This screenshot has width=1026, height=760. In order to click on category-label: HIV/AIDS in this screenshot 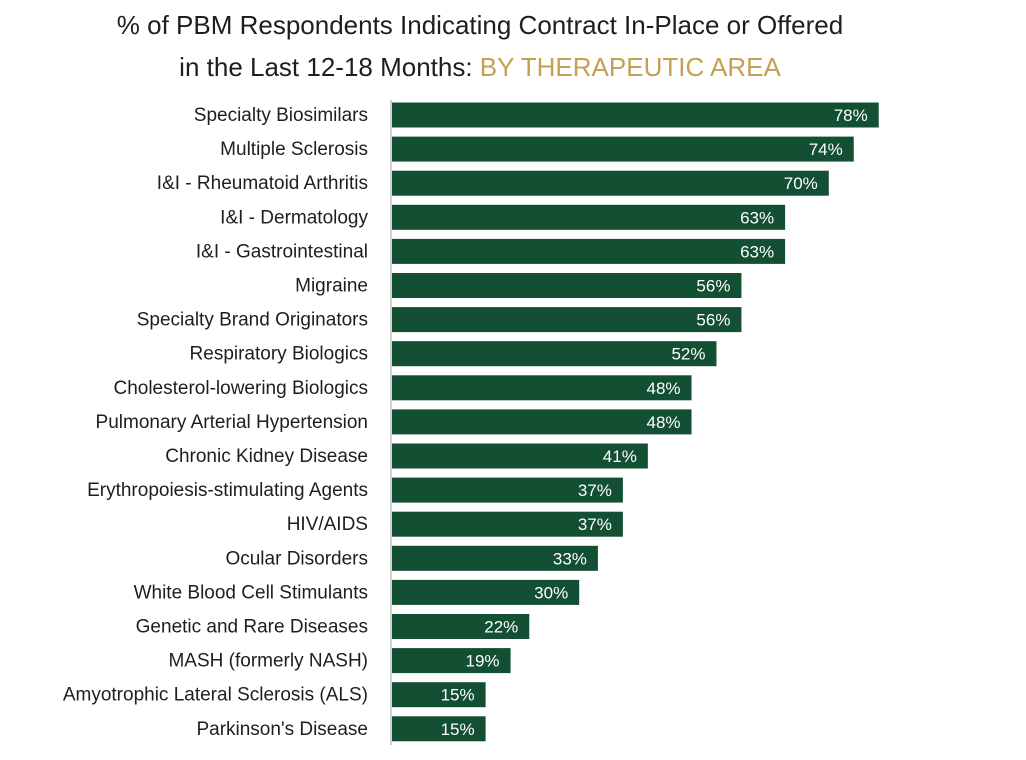, I will do `click(327, 524)`.